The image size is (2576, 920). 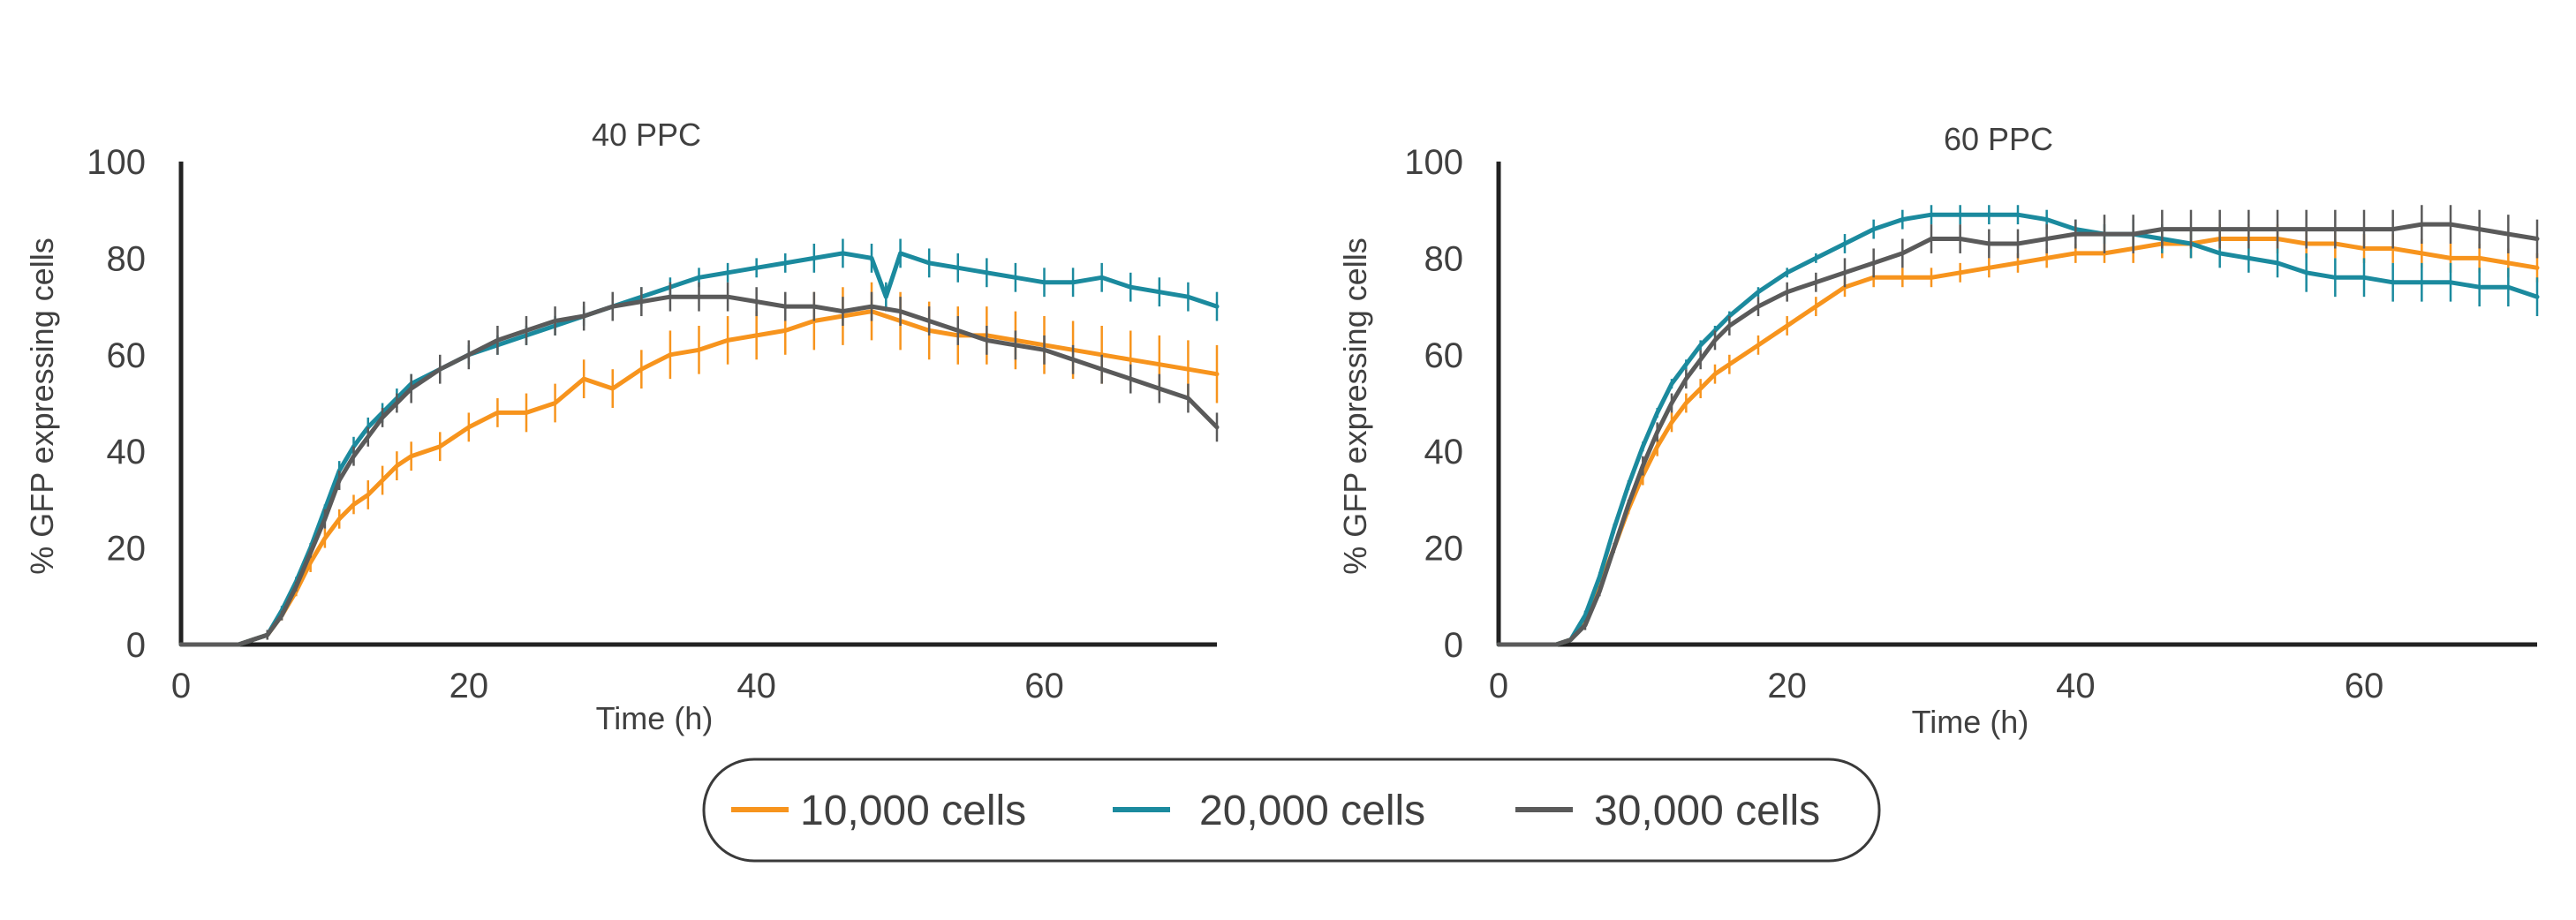 I want to click on legend-label: 20,000 cells, so click(x=1312, y=811).